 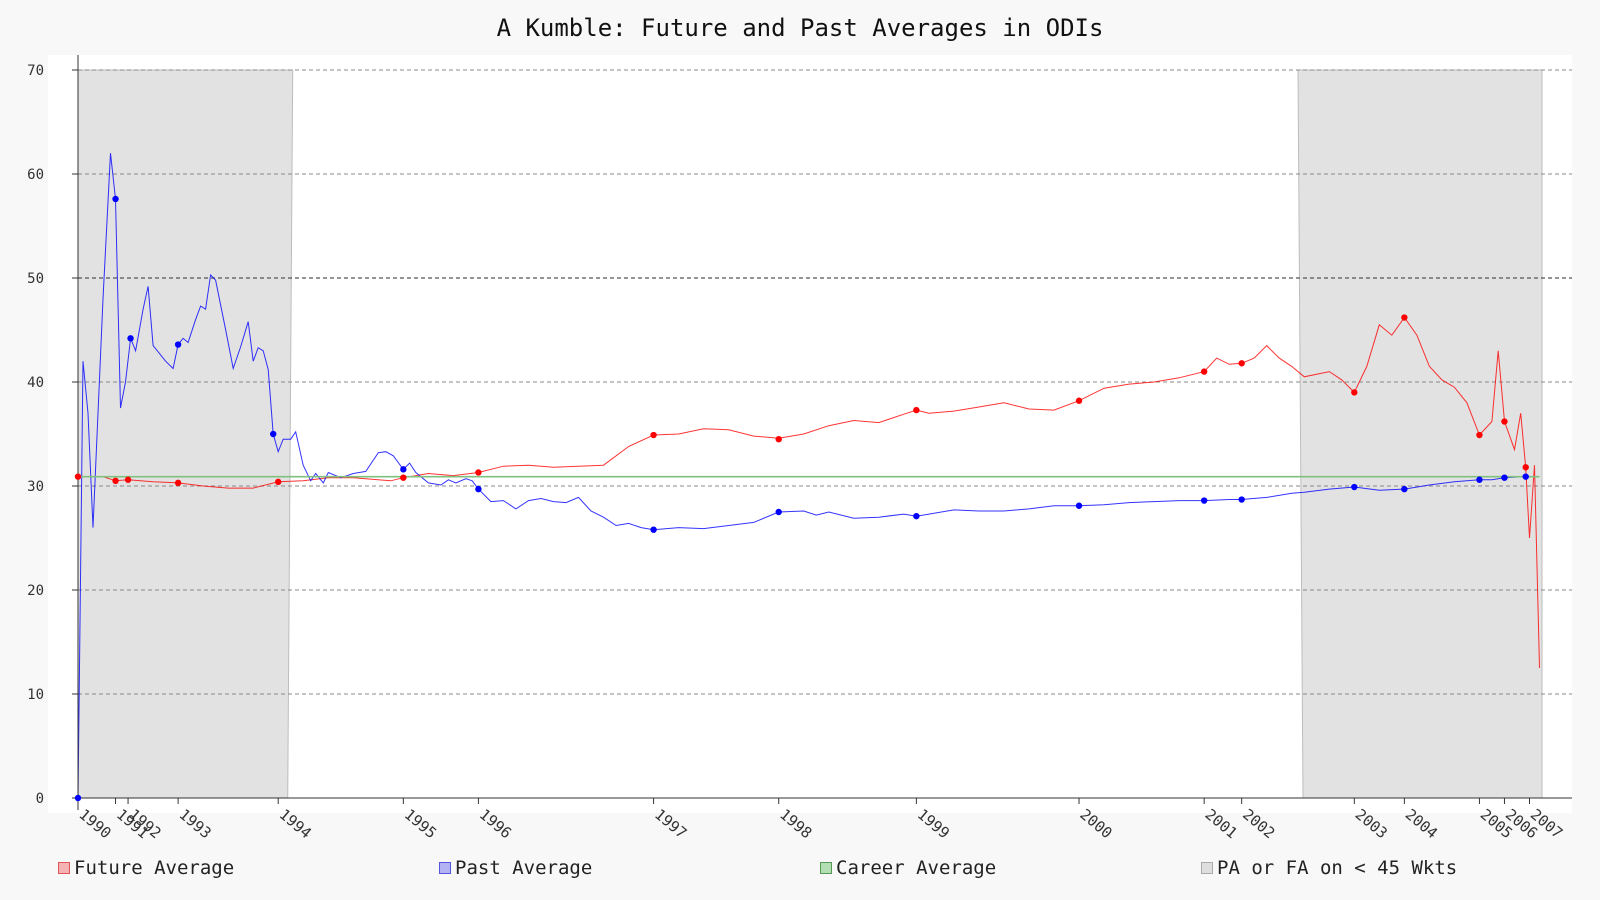 I want to click on y-tick-label: 20, so click(x=35, y=591).